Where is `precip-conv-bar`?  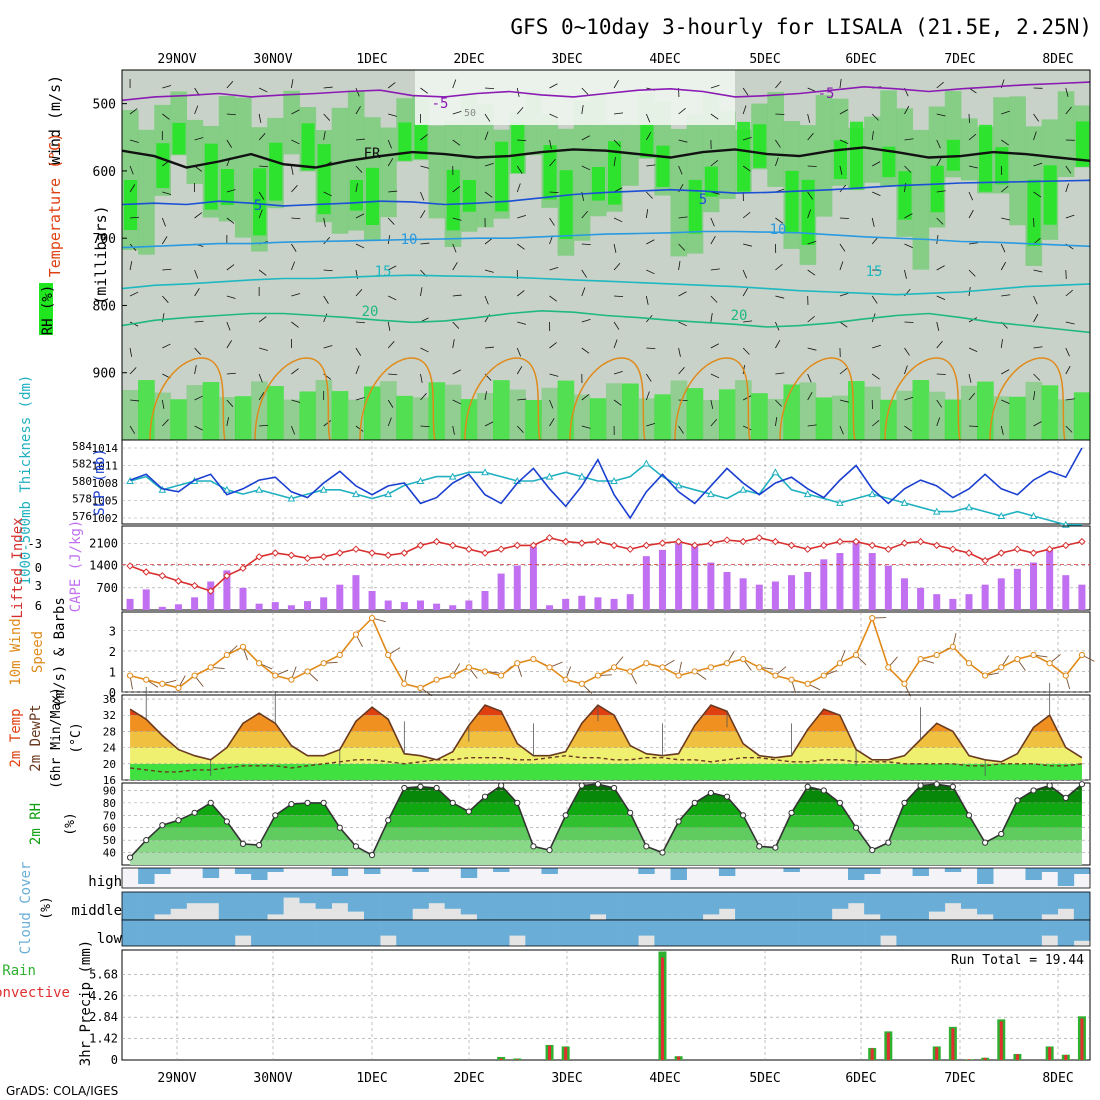
precip-conv-bar is located at coordinates (679, 1058).